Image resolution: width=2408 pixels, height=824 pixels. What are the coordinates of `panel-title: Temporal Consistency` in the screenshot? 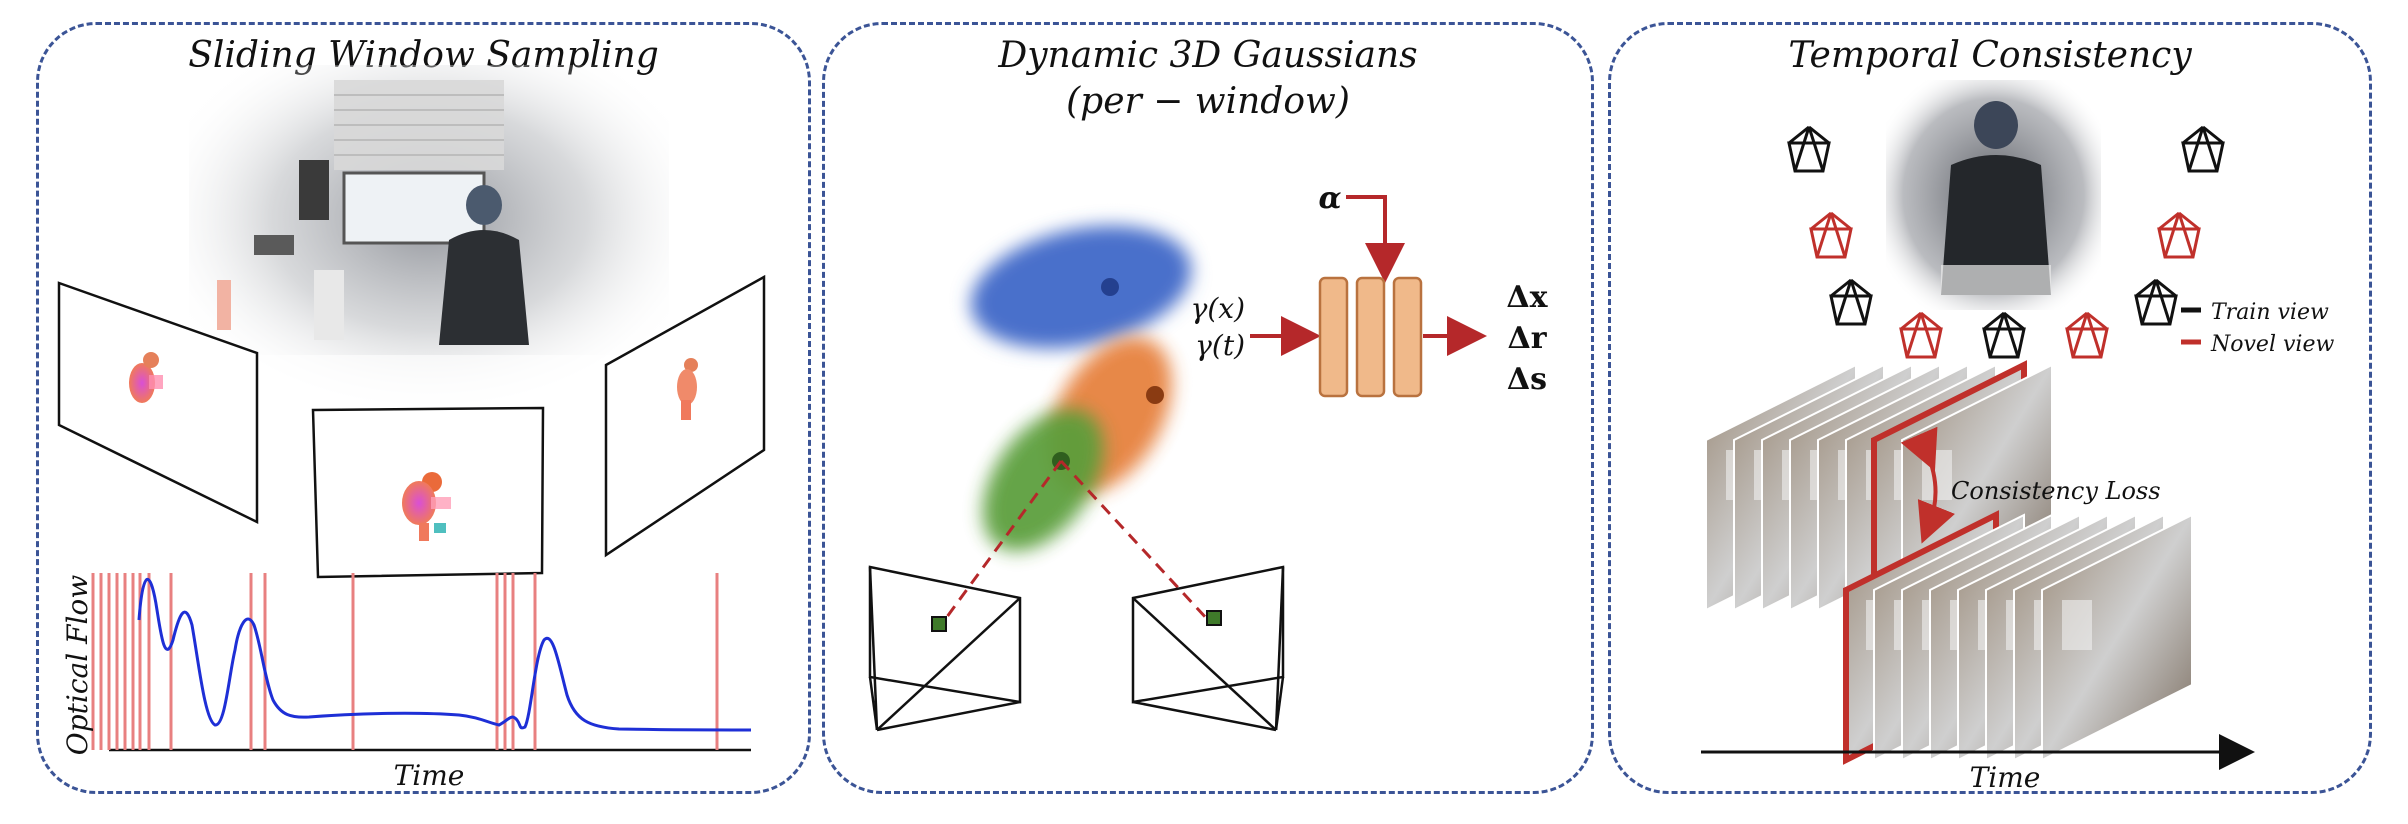 It's located at (1990, 55).